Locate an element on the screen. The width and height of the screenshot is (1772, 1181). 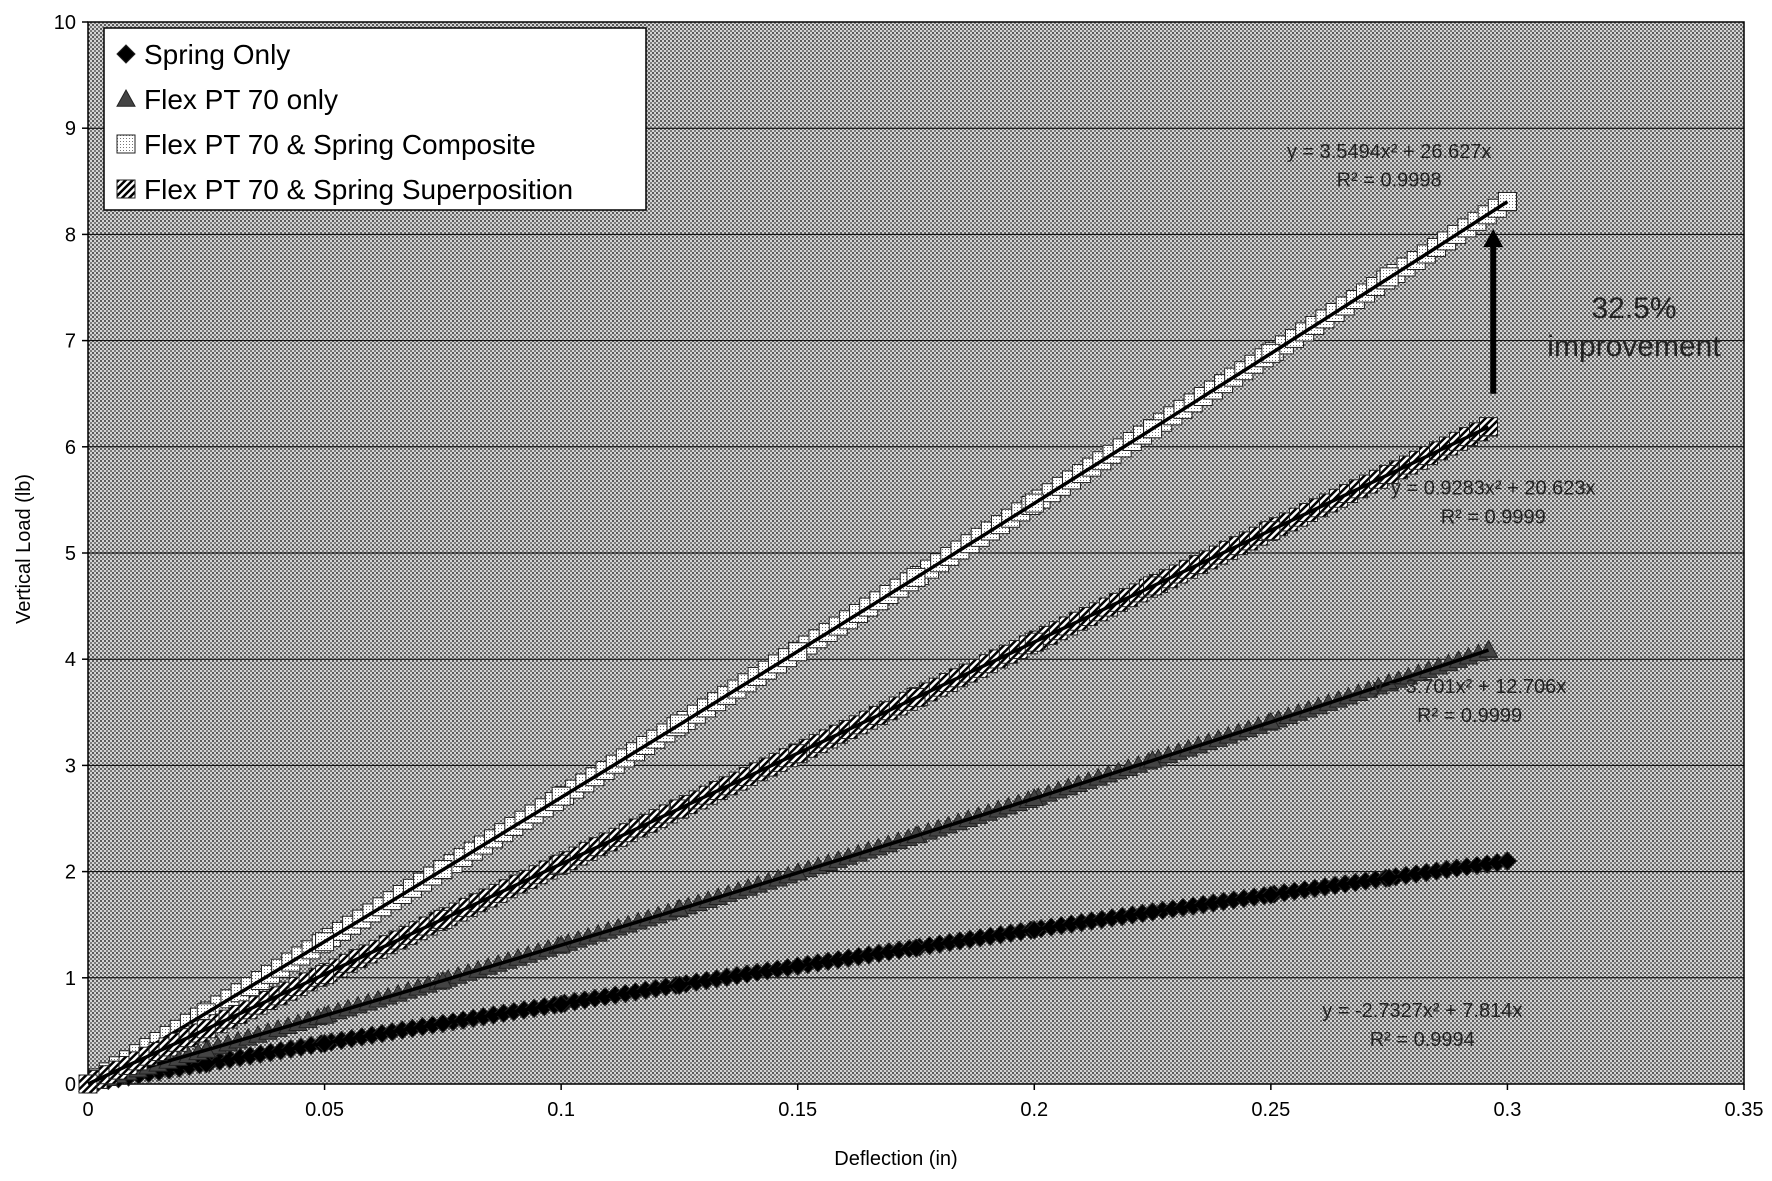
y-tick-label: 7 is located at coordinates (70, 342).